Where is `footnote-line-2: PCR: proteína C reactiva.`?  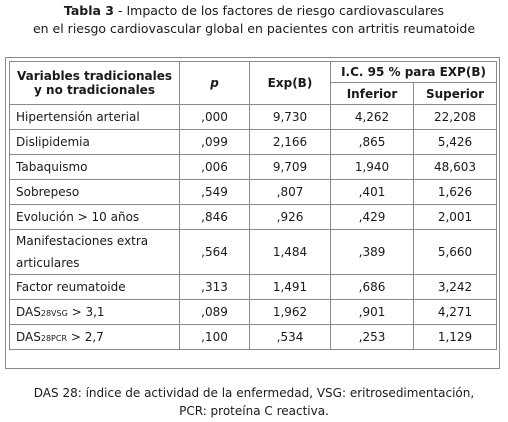 footnote-line-2: PCR: proteína C reactiva. is located at coordinates (254, 411).